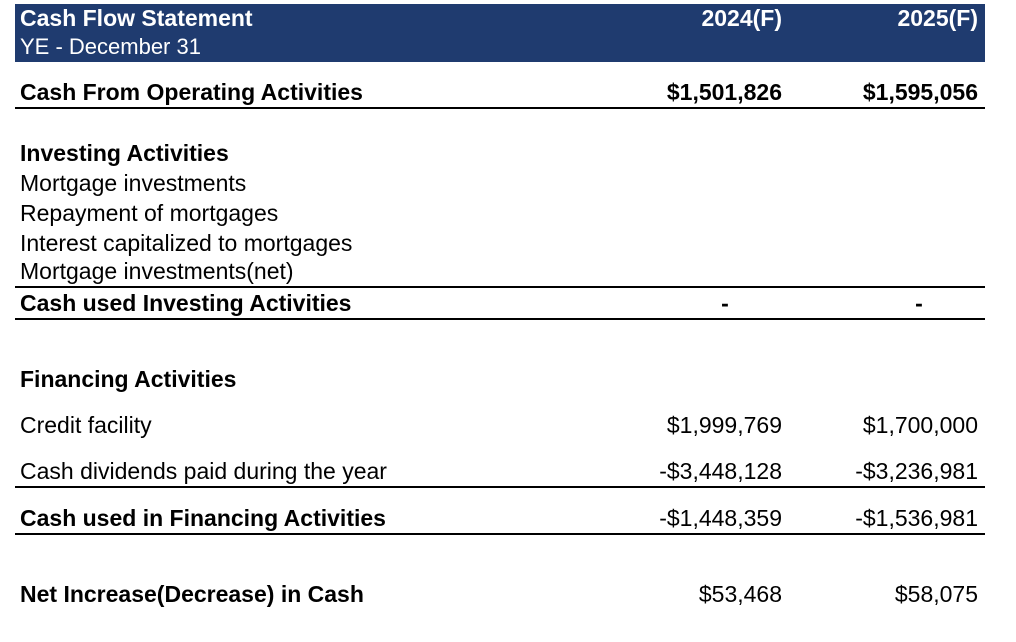 This screenshot has height=642, width=1016. Describe the element at coordinates (936, 594) in the screenshot. I see `net-change-2025: $58,075` at that location.